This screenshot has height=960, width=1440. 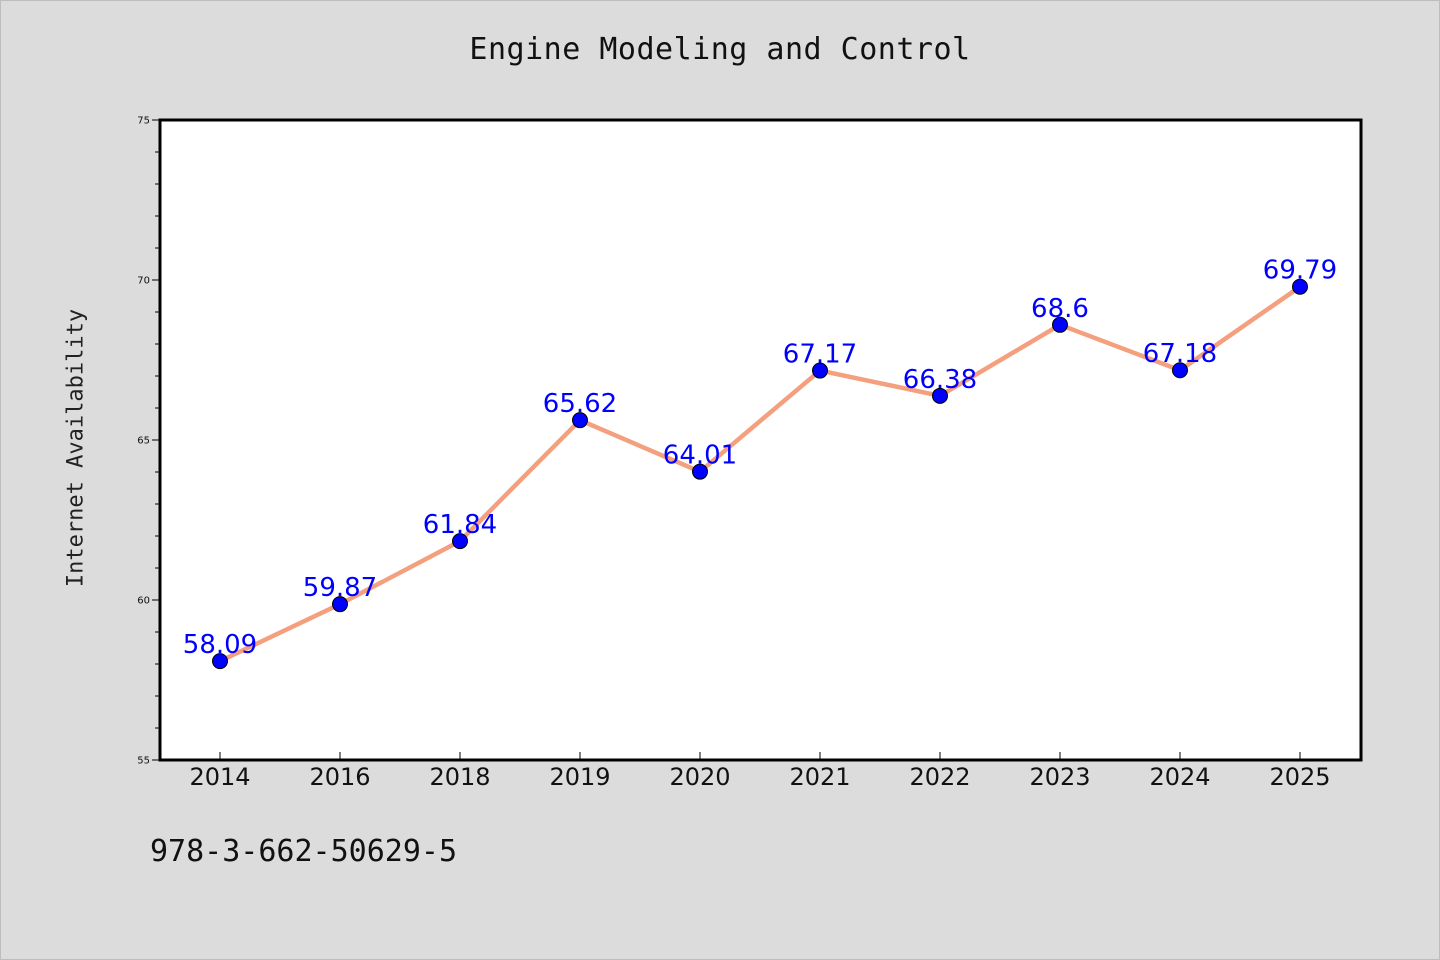 What do you see at coordinates (219, 777) in the screenshot?
I see `x-tick-label: 2014` at bounding box center [219, 777].